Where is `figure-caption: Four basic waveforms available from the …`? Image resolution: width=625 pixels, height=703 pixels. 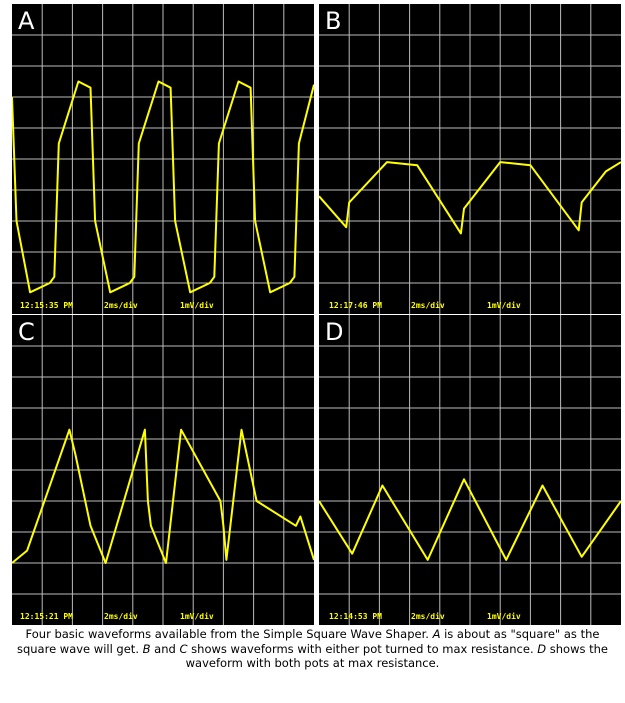 figure-caption: Four basic waveforms available from the … is located at coordinates (312, 649).